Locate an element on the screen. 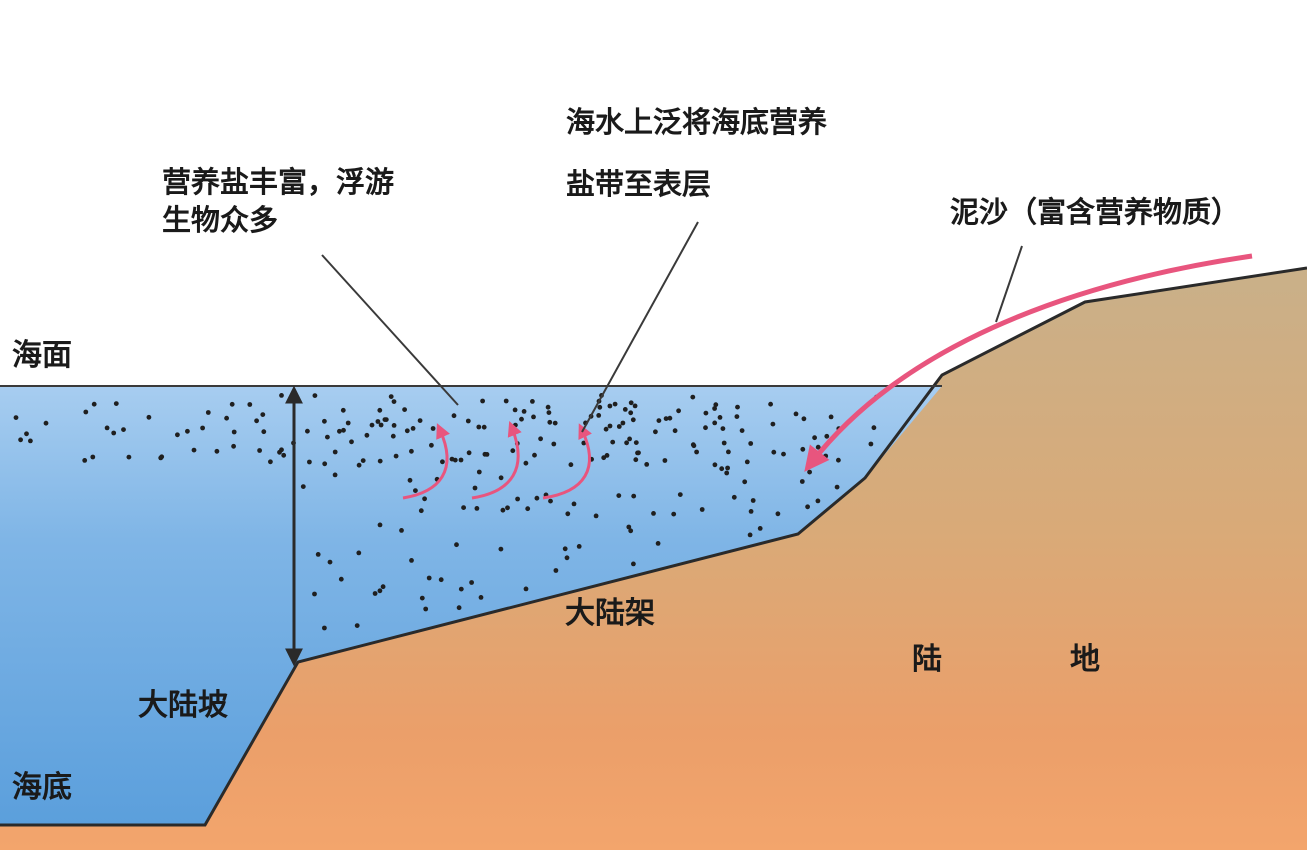 Image resolution: width=1307 pixels, height=850 pixels. plankton-caption-line2: 生物众多 is located at coordinates (220, 220).